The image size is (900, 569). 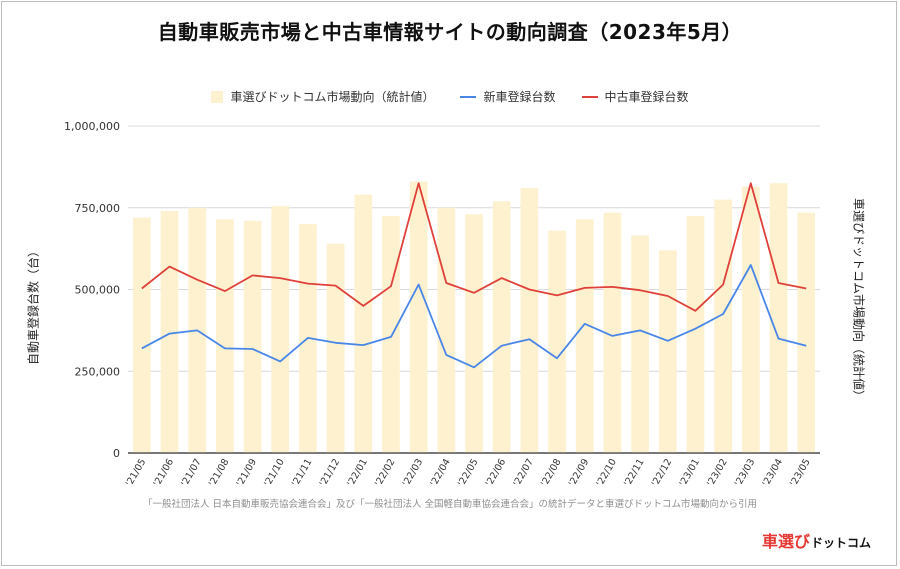 What do you see at coordinates (579, 472) in the screenshot?
I see `x-tick-label: '22/09` at bounding box center [579, 472].